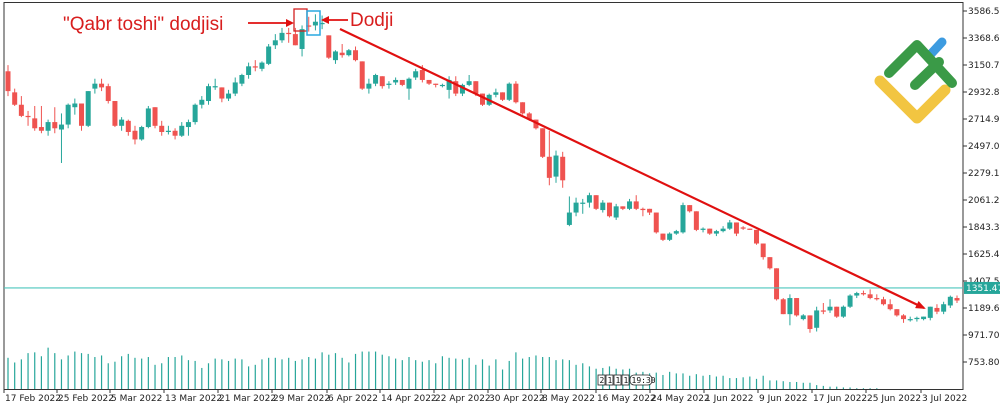 This screenshot has height=405, width=1000. What do you see at coordinates (894, 399) in the screenshot?
I see `date-tick-label: 25 Jun 2022` at bounding box center [894, 399].